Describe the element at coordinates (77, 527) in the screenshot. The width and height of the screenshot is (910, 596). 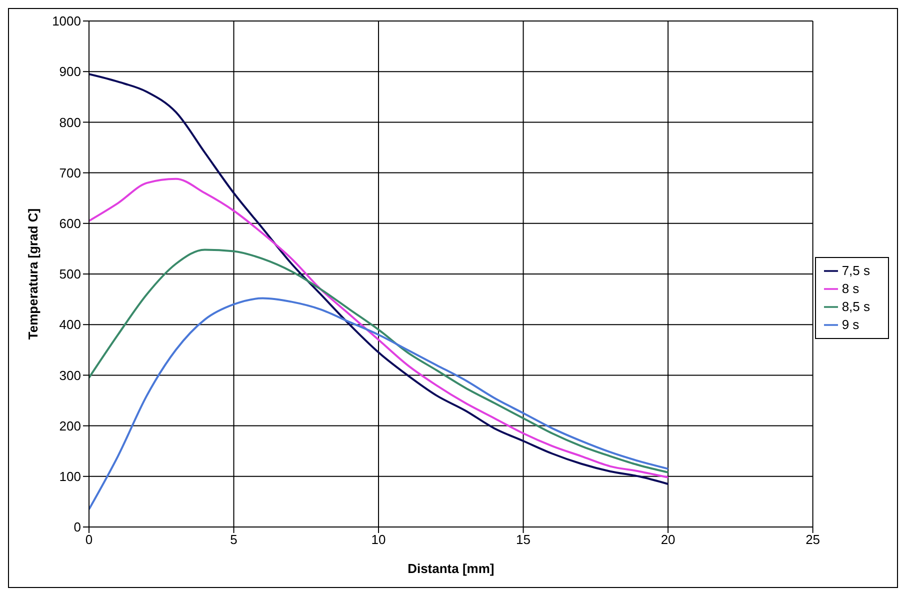
I see `y-tick-label: 0` at that location.